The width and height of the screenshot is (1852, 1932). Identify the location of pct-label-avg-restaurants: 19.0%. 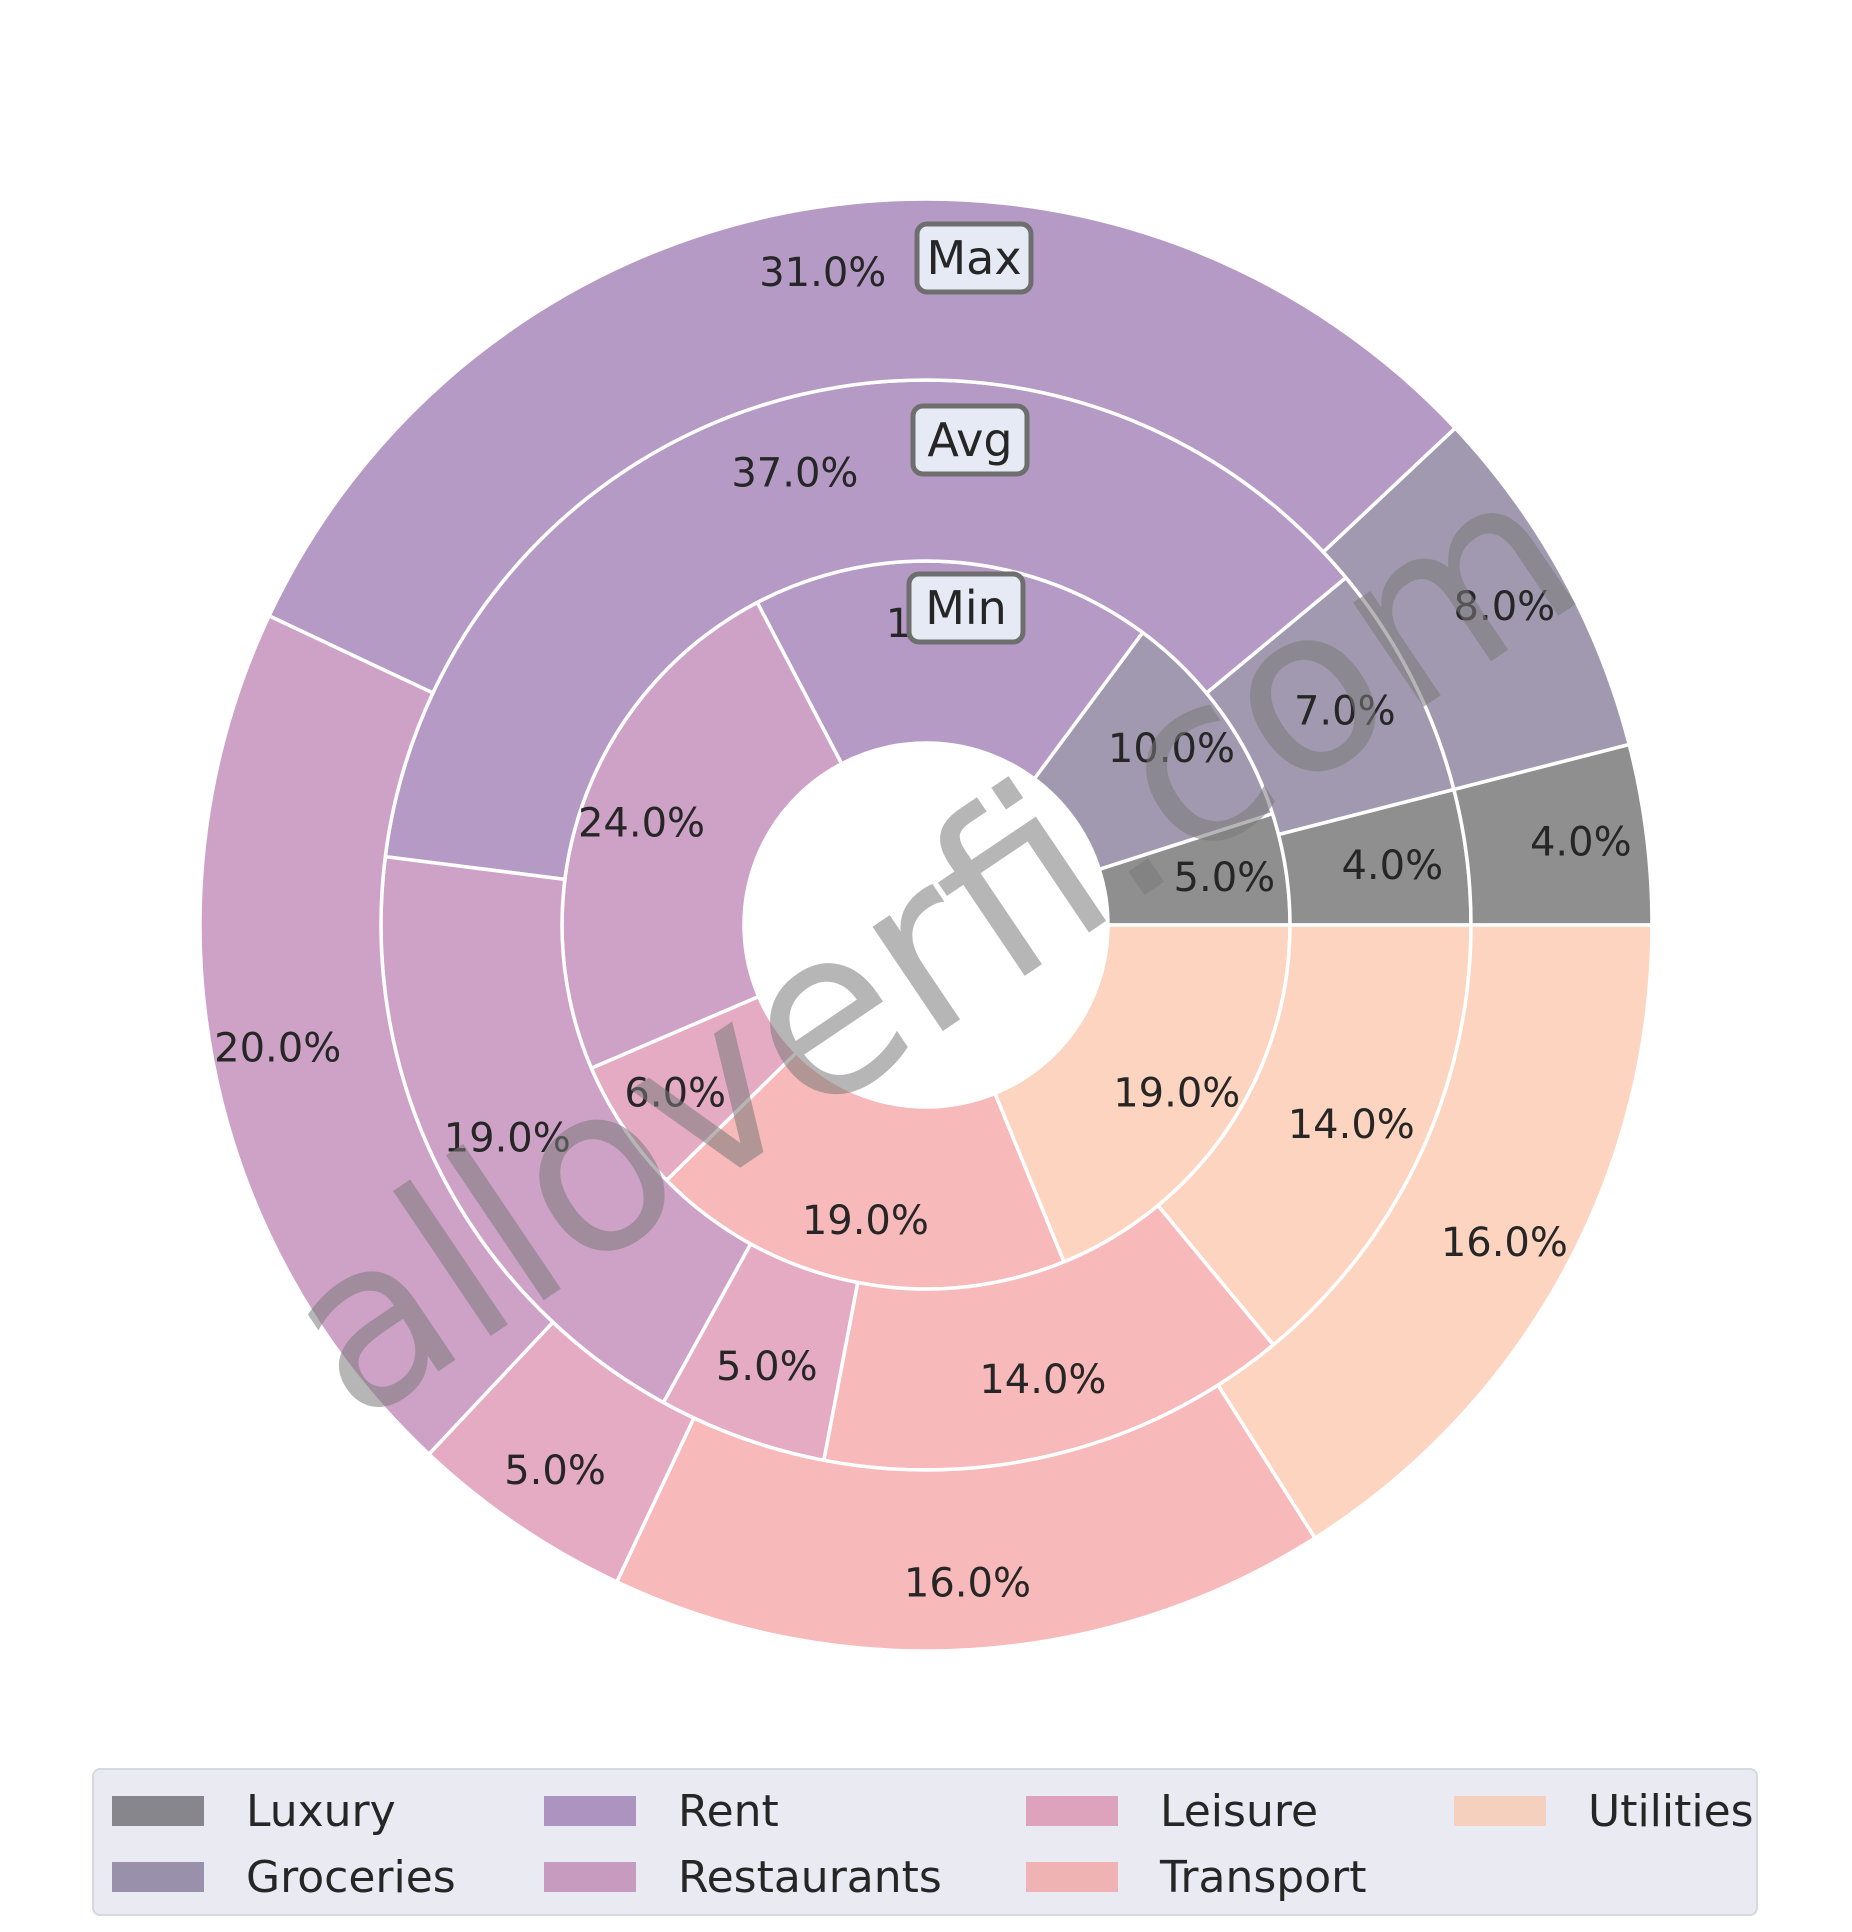
(507, 1138).